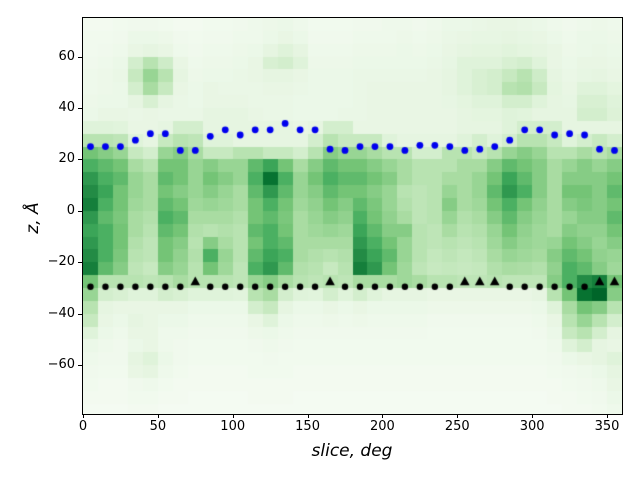  Describe the element at coordinates (61, 365) in the screenshot. I see `y-tick-label: −60` at that location.